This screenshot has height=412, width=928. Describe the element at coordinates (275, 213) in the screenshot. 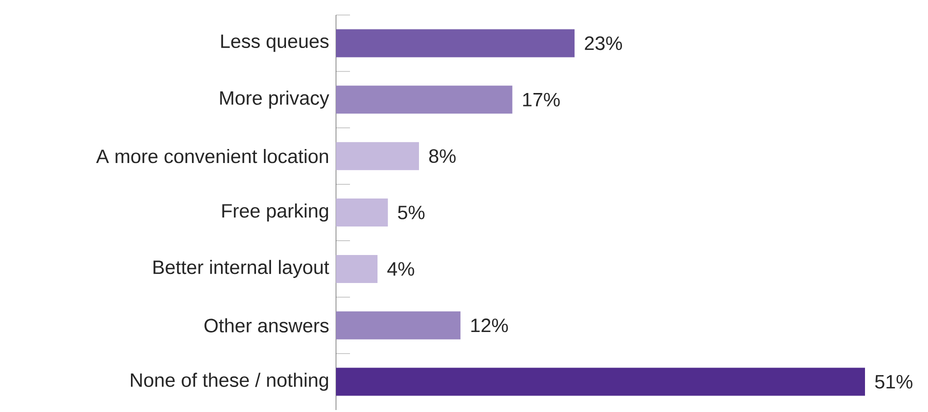

I see `y-tick-label: Free parking` at that location.